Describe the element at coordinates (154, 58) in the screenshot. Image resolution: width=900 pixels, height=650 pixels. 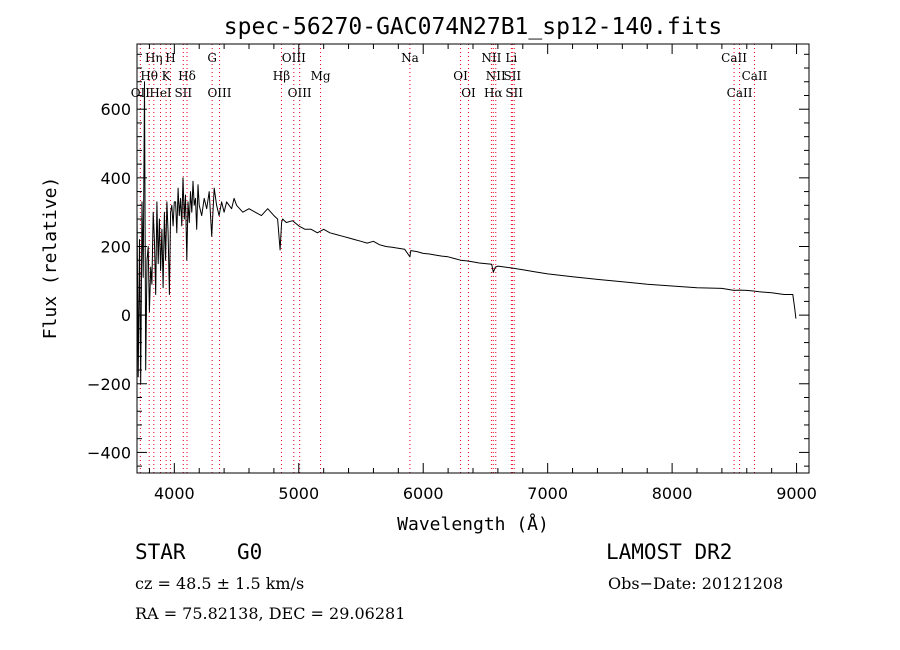
I see `marker-label: Hη` at that location.